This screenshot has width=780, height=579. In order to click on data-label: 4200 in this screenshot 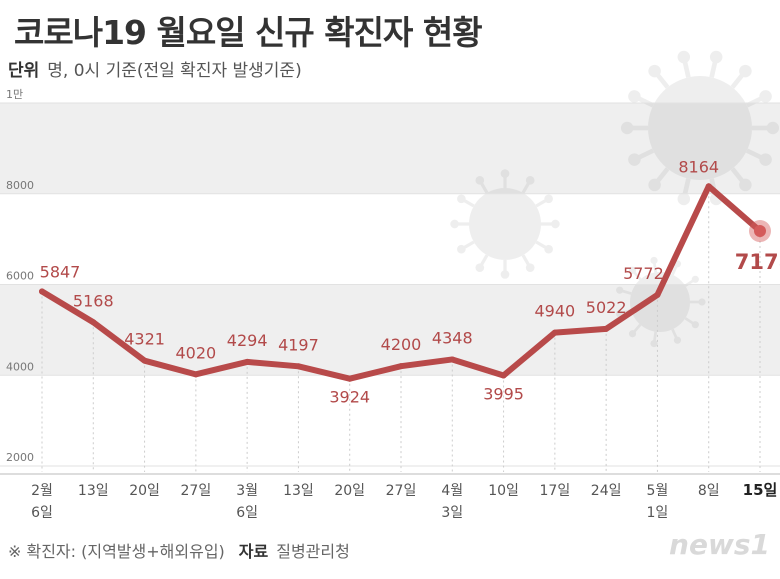, I will do `click(401, 344)`.